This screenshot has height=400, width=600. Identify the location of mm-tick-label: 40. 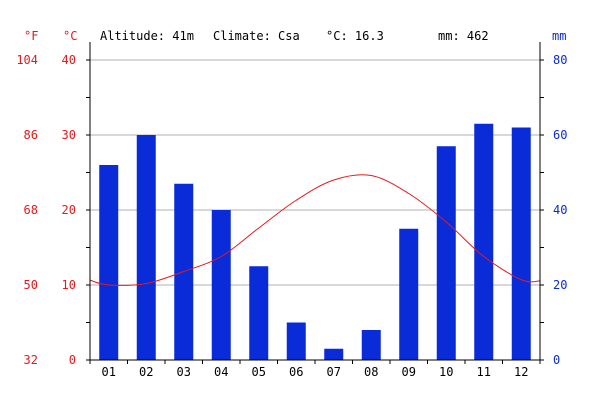
(560, 210).